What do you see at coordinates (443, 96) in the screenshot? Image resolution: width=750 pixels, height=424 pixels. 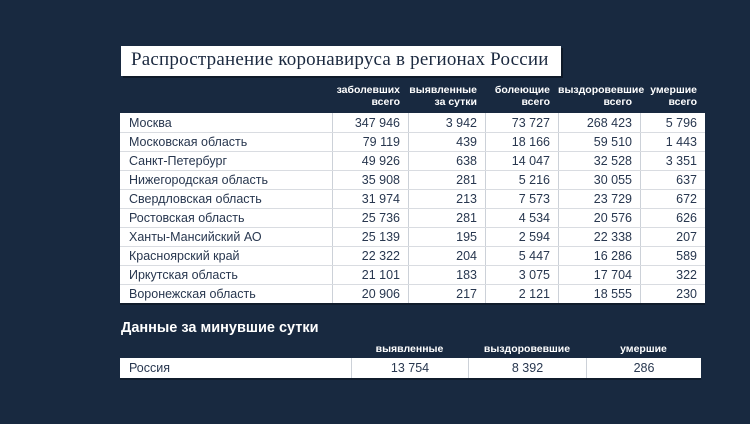 I see `regions-header-new-per-day: выявленные за сутки` at bounding box center [443, 96].